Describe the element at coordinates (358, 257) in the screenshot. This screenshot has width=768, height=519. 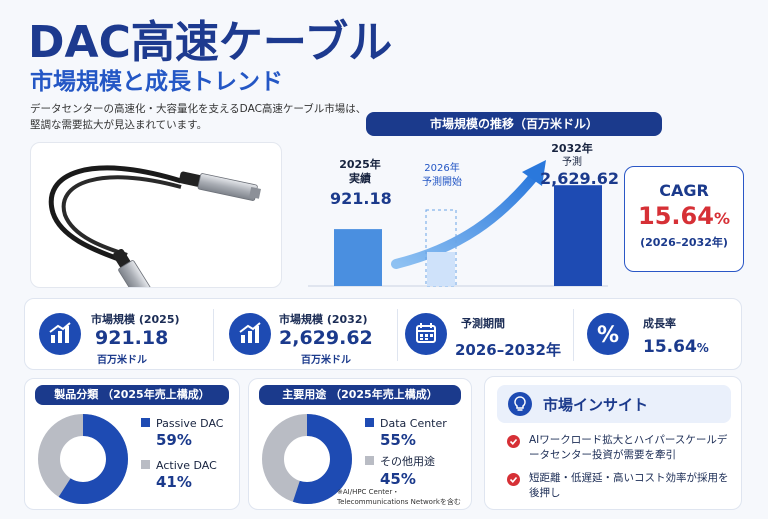
I see `bar-2025` at that location.